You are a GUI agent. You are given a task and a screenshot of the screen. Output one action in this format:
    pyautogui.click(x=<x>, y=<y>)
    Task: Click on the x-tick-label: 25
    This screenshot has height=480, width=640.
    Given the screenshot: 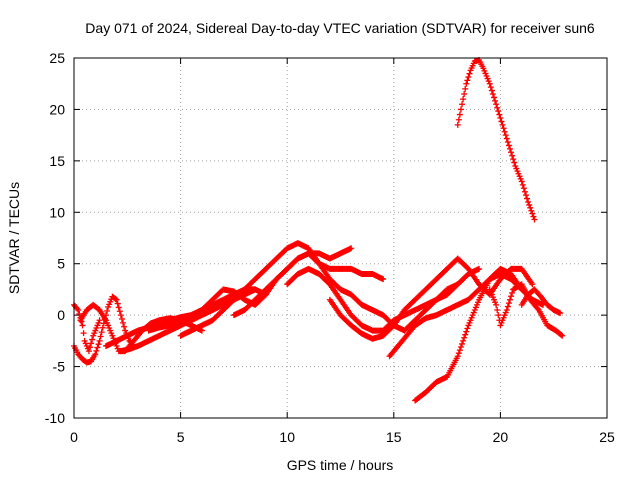 What is the action you would take?
    pyautogui.click(x=607, y=437)
    